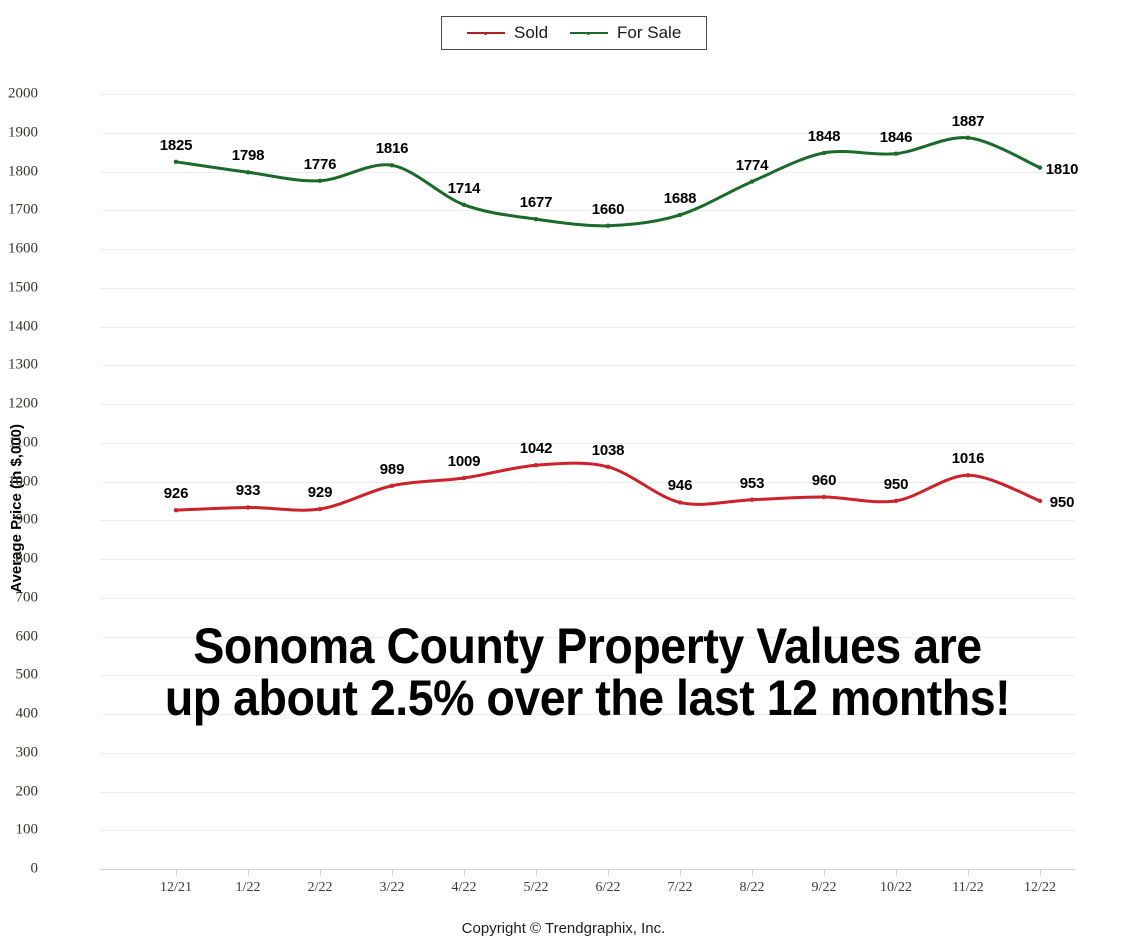 The image size is (1127, 951). What do you see at coordinates (536, 203) in the screenshot?
I see `data-point-label: 1677` at bounding box center [536, 203].